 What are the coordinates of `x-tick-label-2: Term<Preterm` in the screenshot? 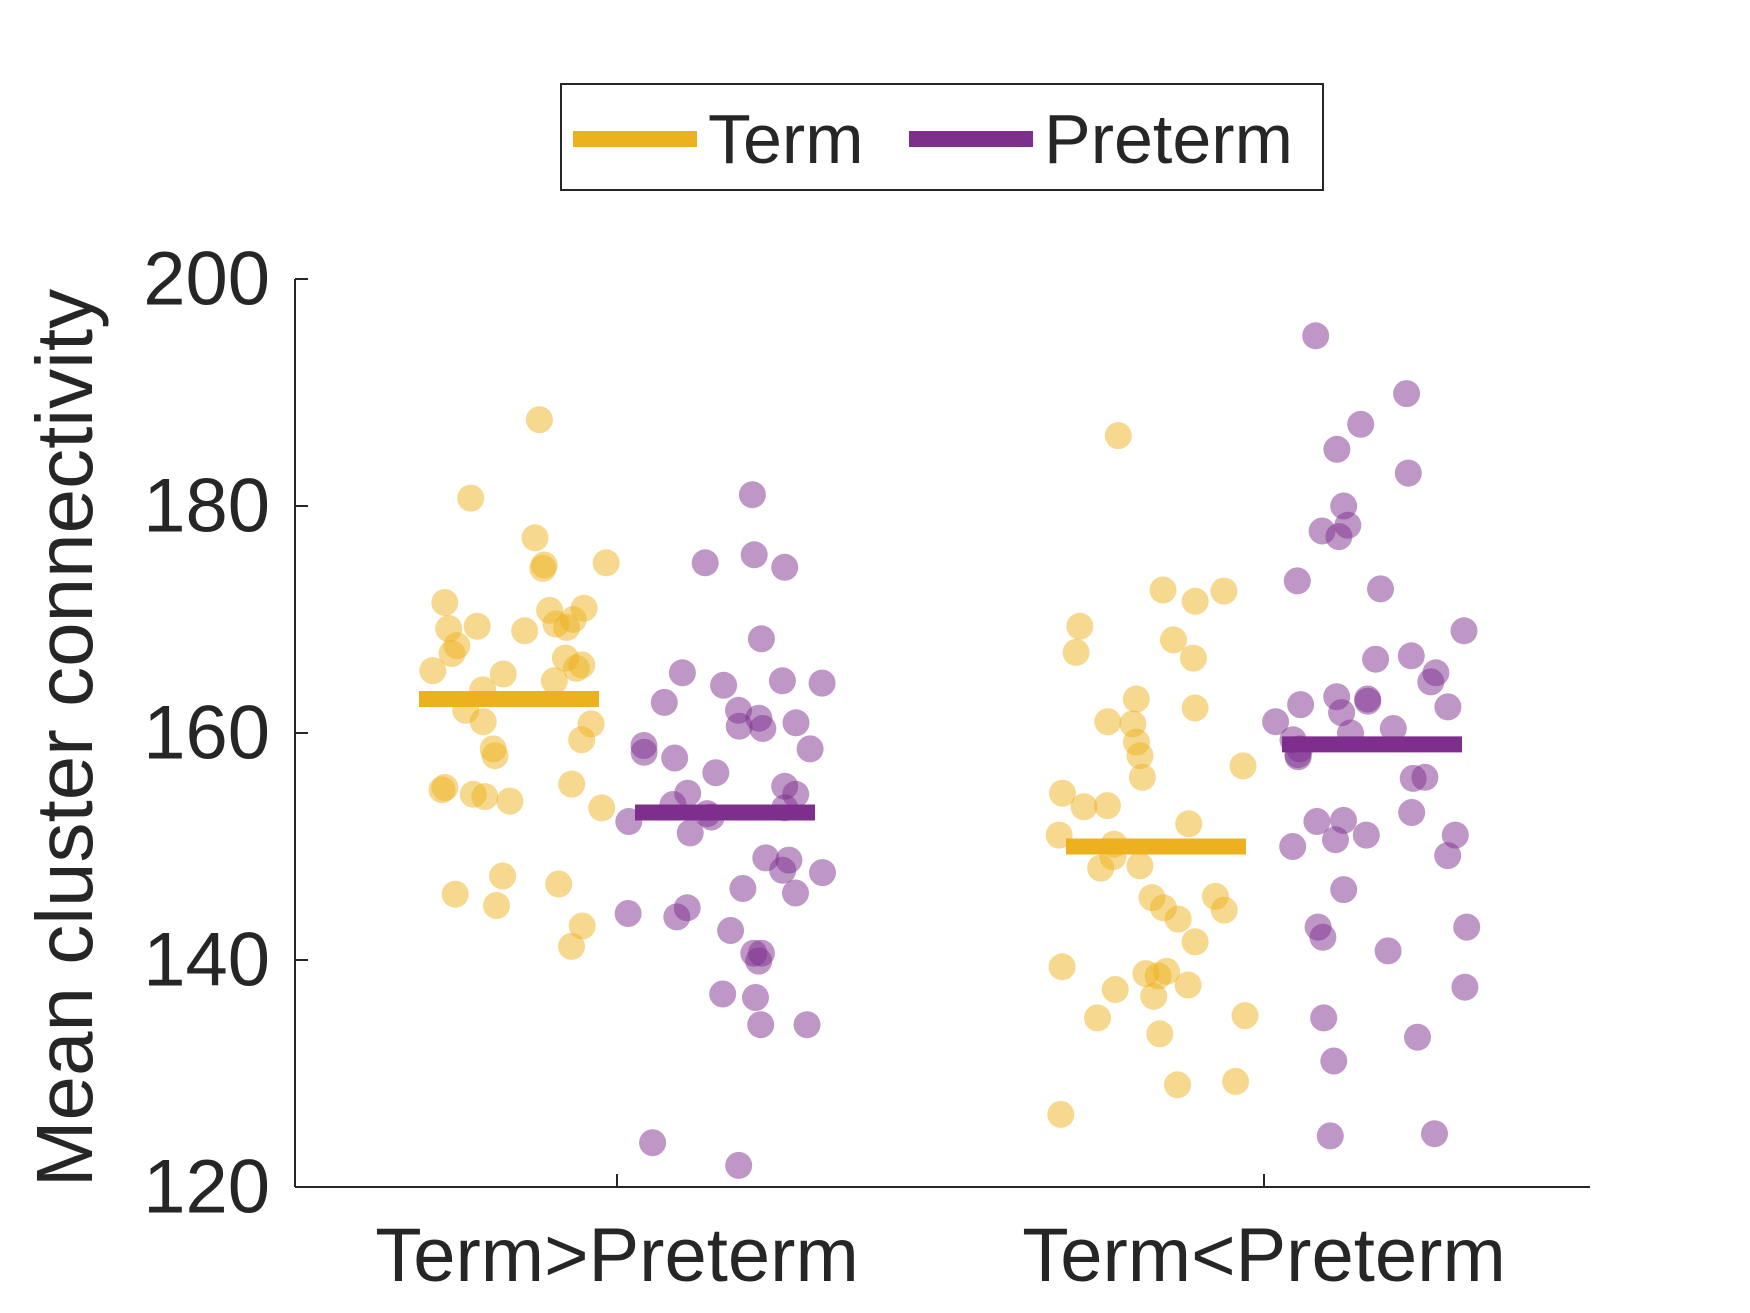 It's located at (1264, 1255).